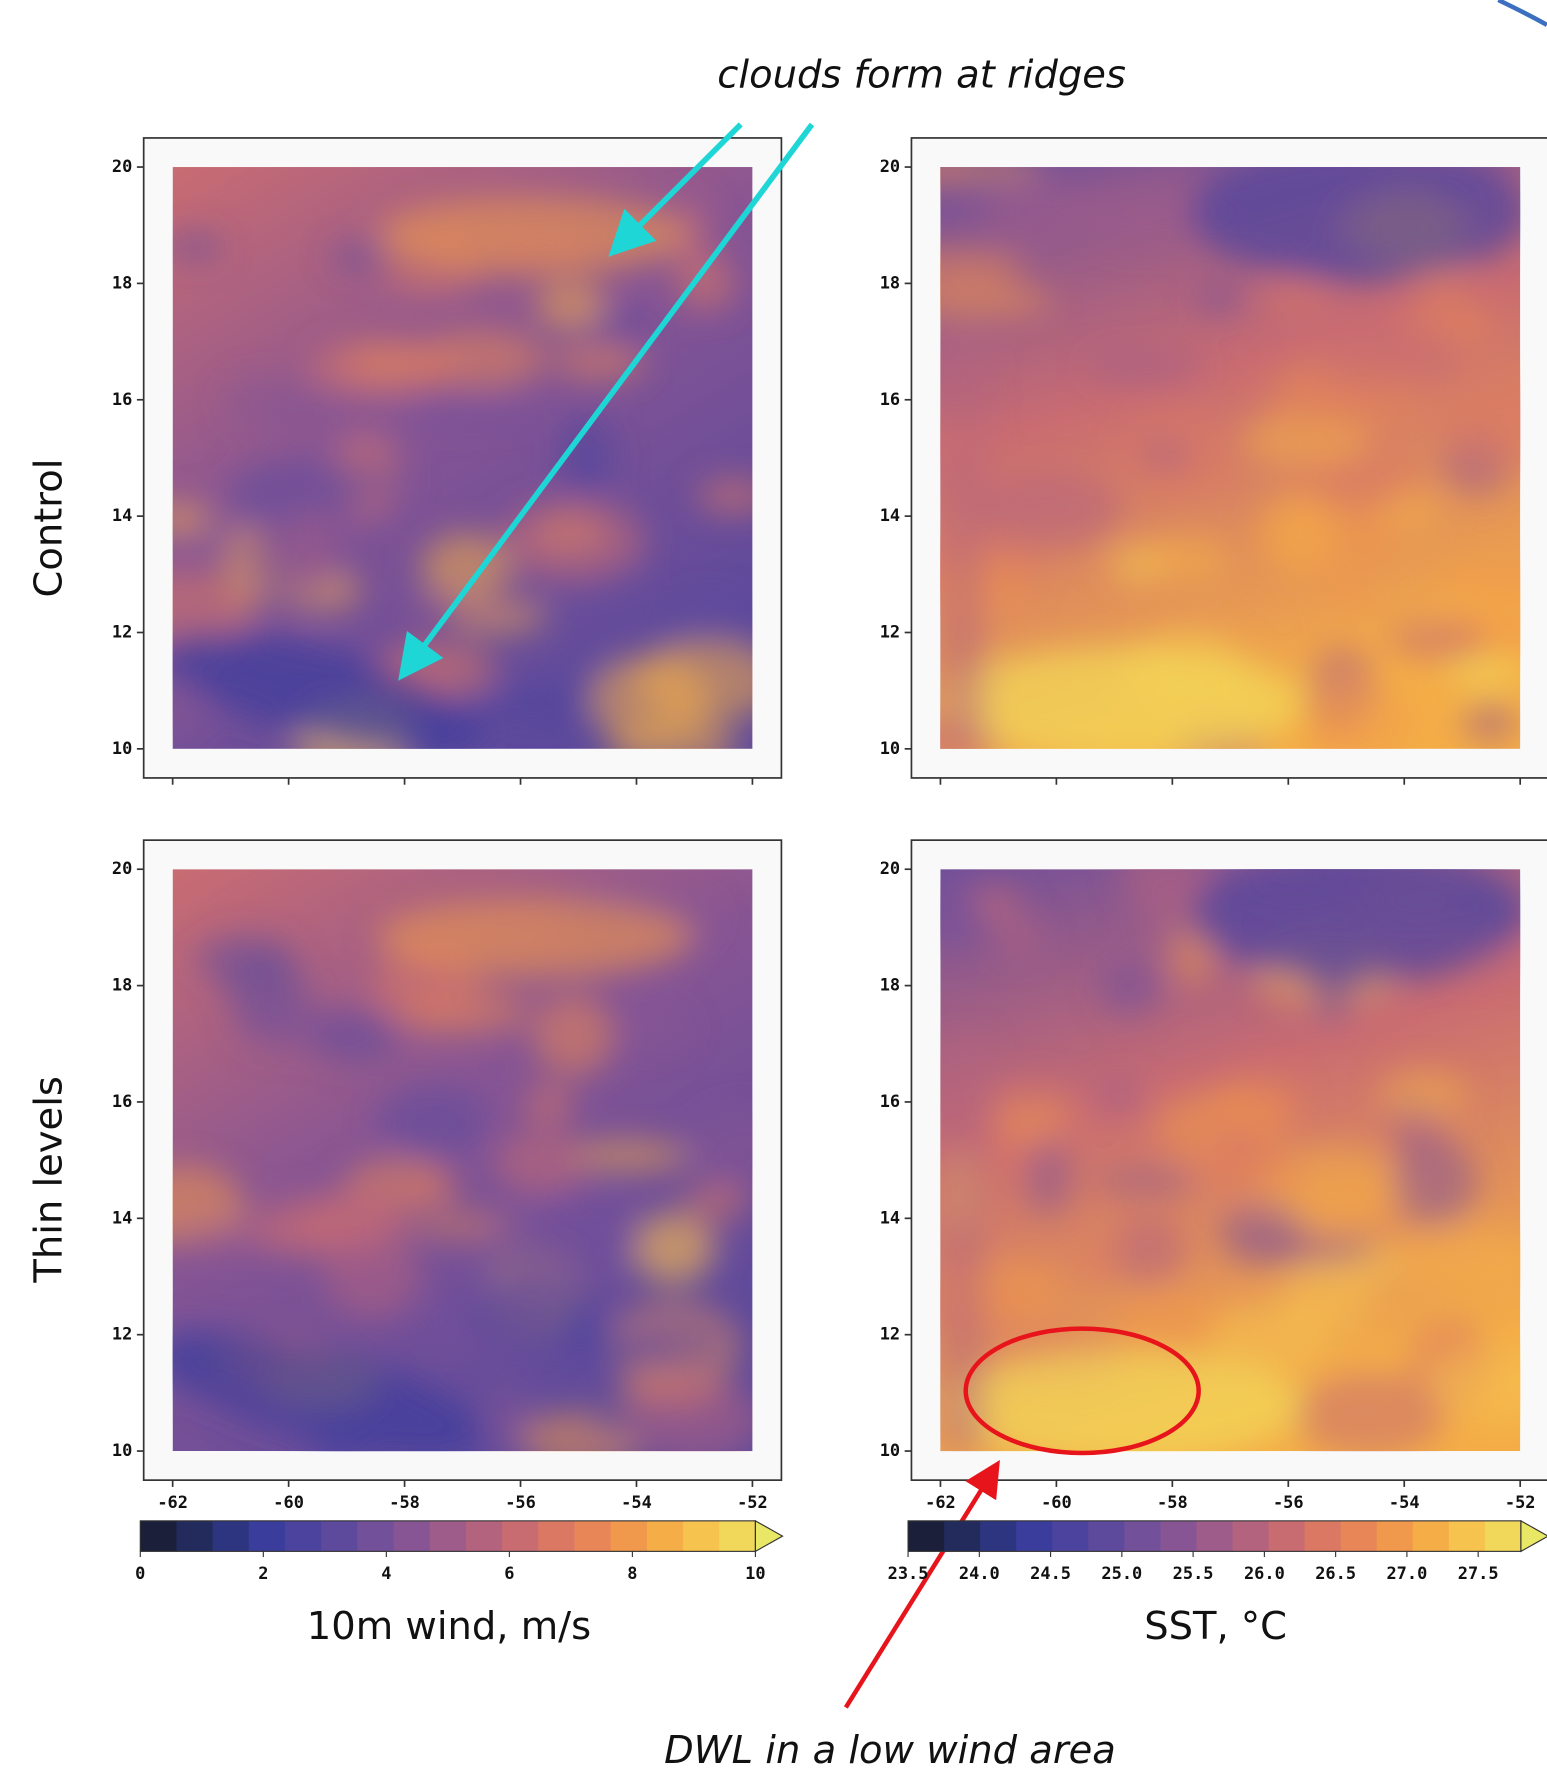  Describe the element at coordinates (1288, 1502) in the screenshot. I see `x-tick-label: -56` at that location.